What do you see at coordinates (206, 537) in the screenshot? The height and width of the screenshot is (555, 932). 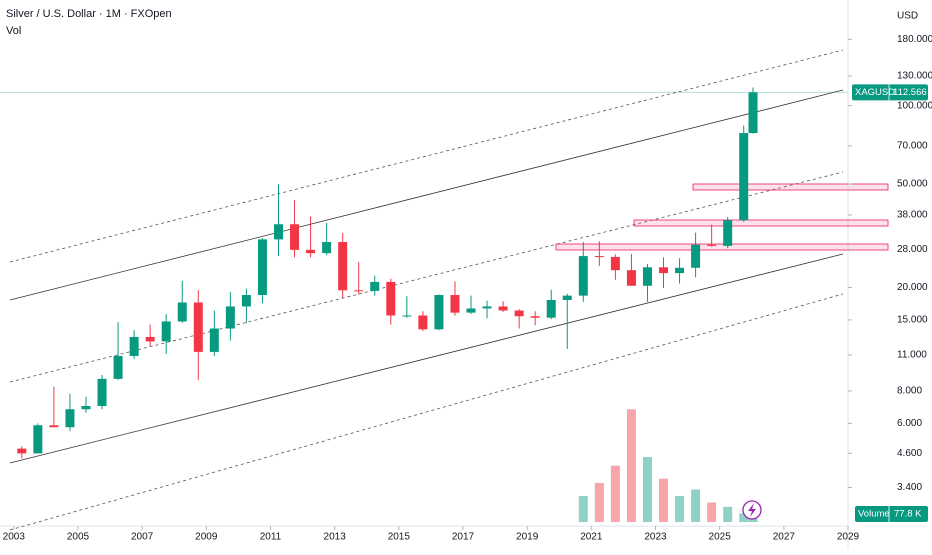 I see `x-tick-label: 2009` at bounding box center [206, 537].